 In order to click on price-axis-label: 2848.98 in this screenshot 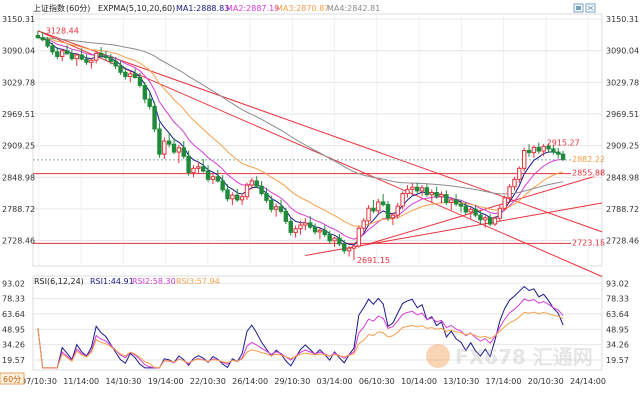, I will do `click(622, 177)`.